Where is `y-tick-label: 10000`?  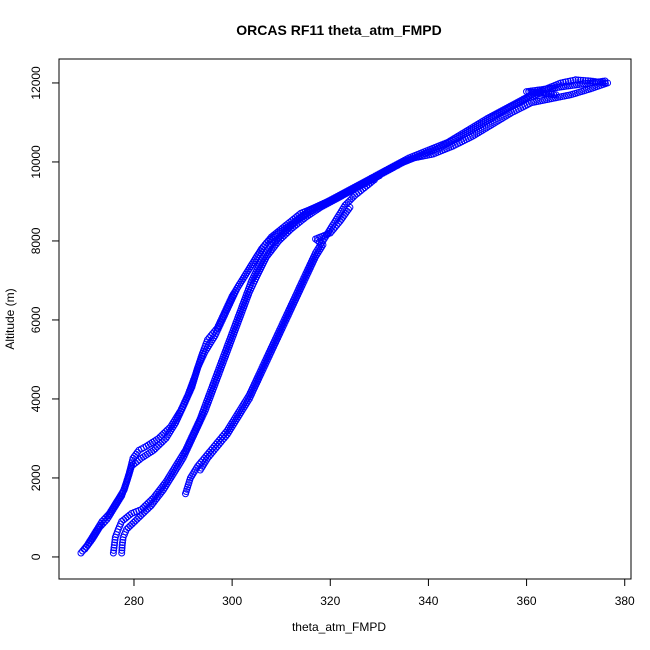
y-tick-label: 10000 is located at coordinates (36, 162).